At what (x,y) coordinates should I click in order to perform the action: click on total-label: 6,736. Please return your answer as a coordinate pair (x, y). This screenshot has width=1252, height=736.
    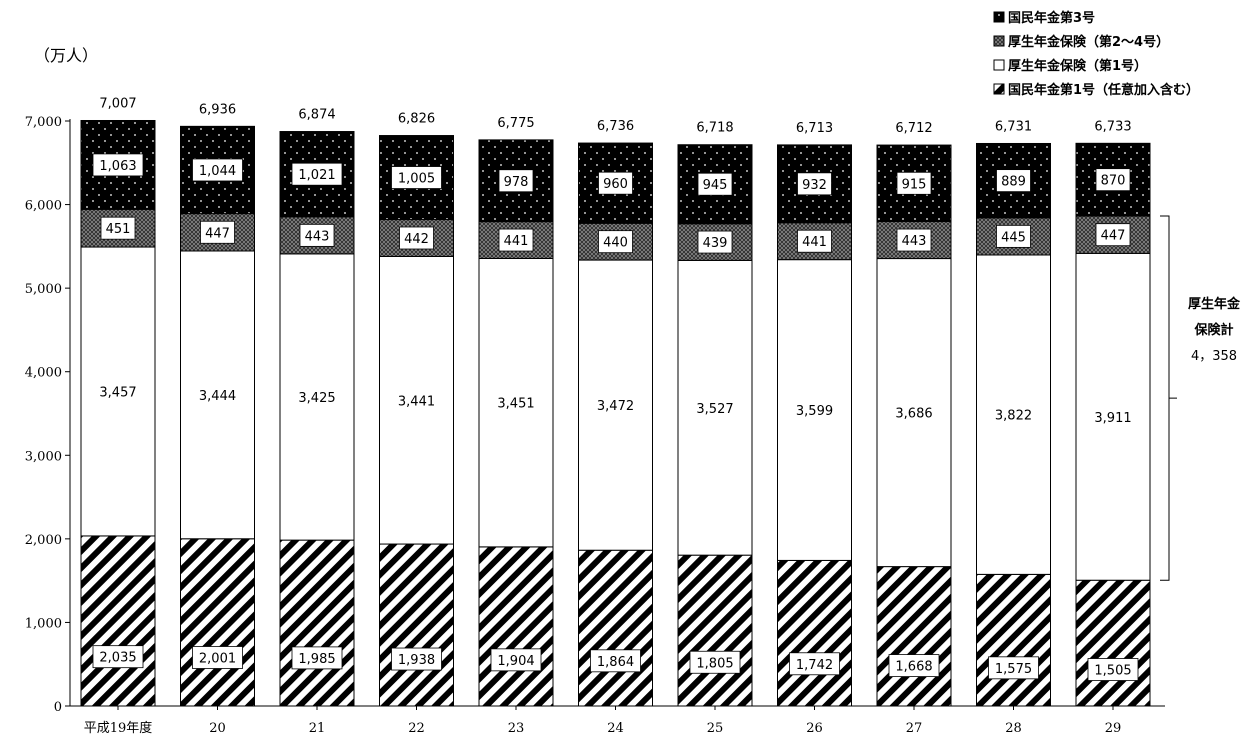
    Looking at the image, I should click on (615, 126).